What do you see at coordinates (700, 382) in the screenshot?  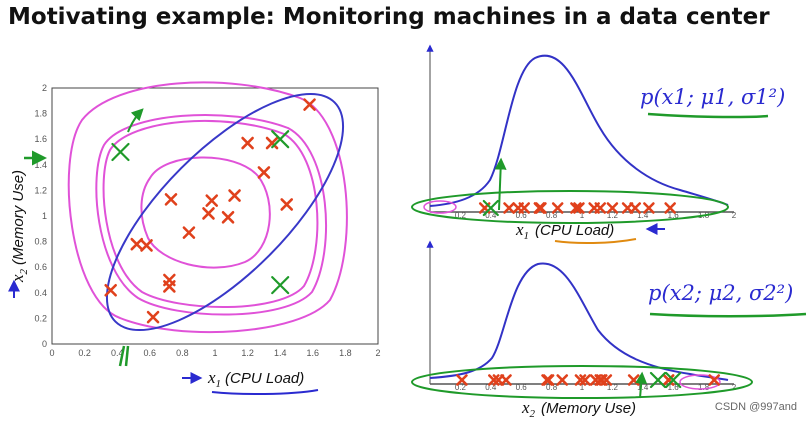 I see `magenta-marker` at bounding box center [700, 382].